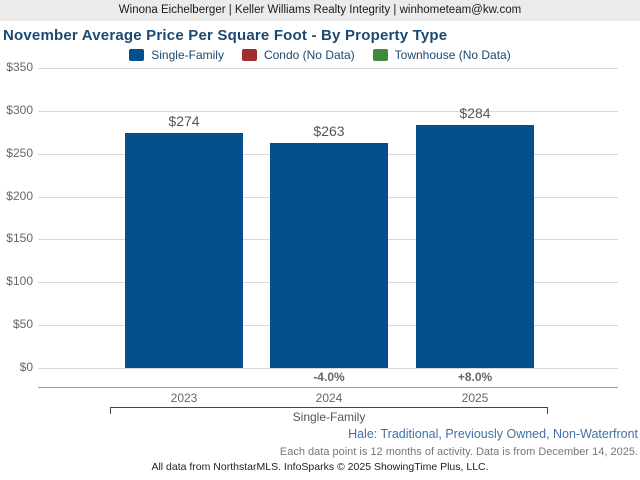  Describe the element at coordinates (137, 55) in the screenshot. I see `single-family-swatch-icon` at that location.